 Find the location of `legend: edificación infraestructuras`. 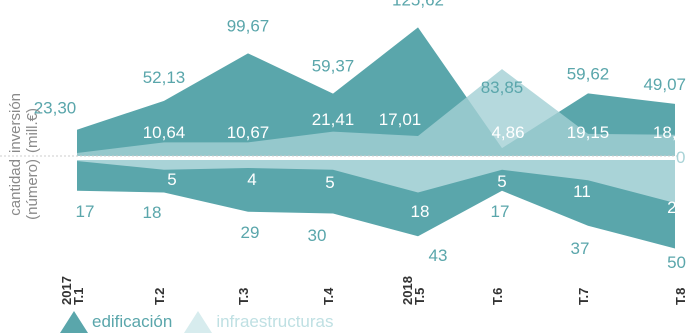

legend: edificación infraestructuras is located at coordinates (203, 322).